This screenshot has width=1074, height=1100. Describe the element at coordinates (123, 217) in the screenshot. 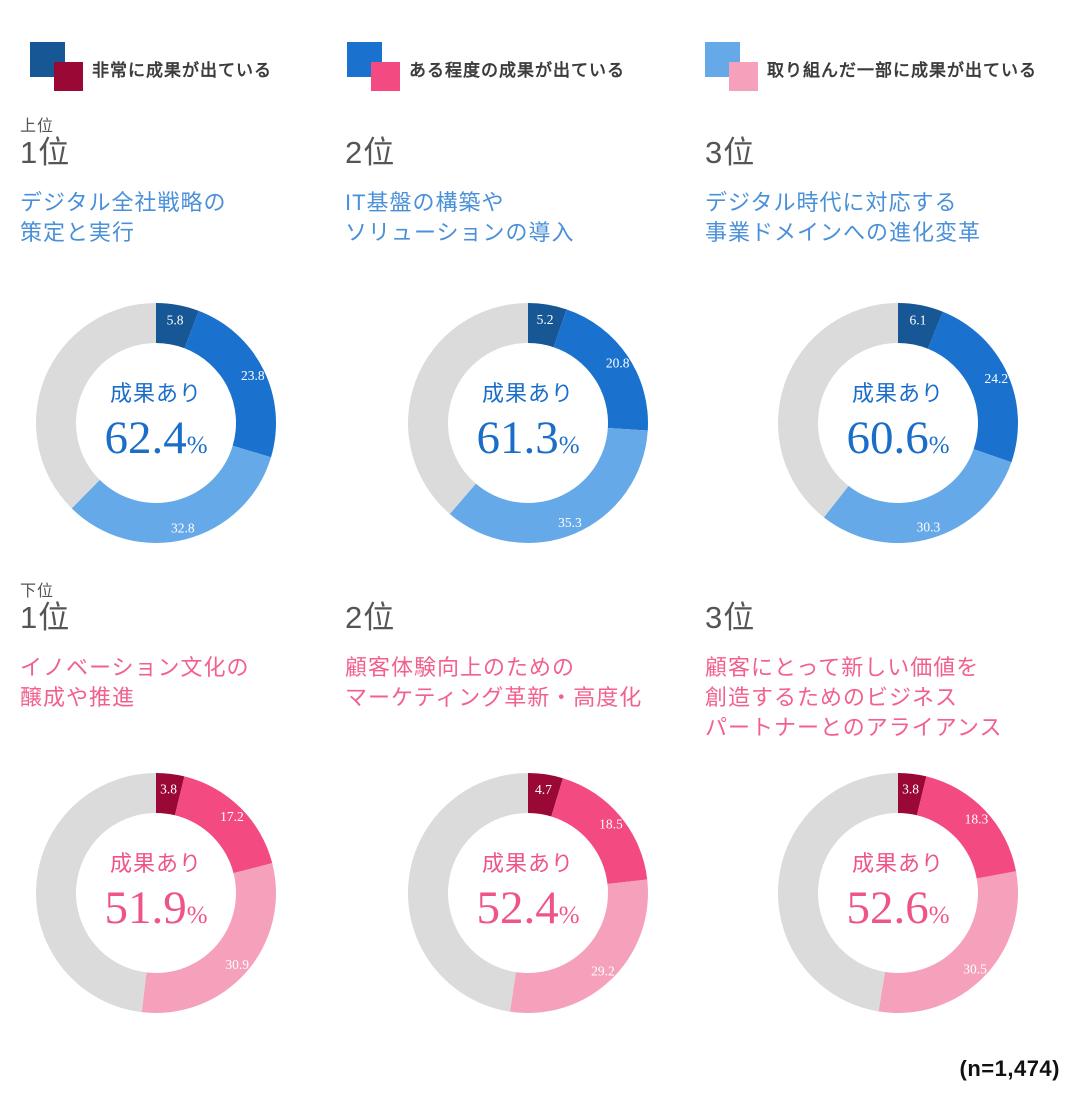

I see `chart-title: デジタル全社戦略の 策定と実行` at that location.